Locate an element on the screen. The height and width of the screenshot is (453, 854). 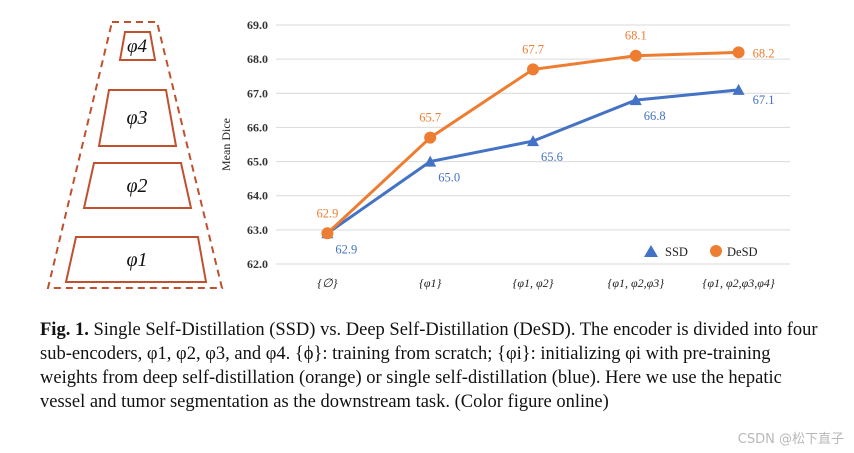
x-tick-label: {φ1} is located at coordinates (430, 283).